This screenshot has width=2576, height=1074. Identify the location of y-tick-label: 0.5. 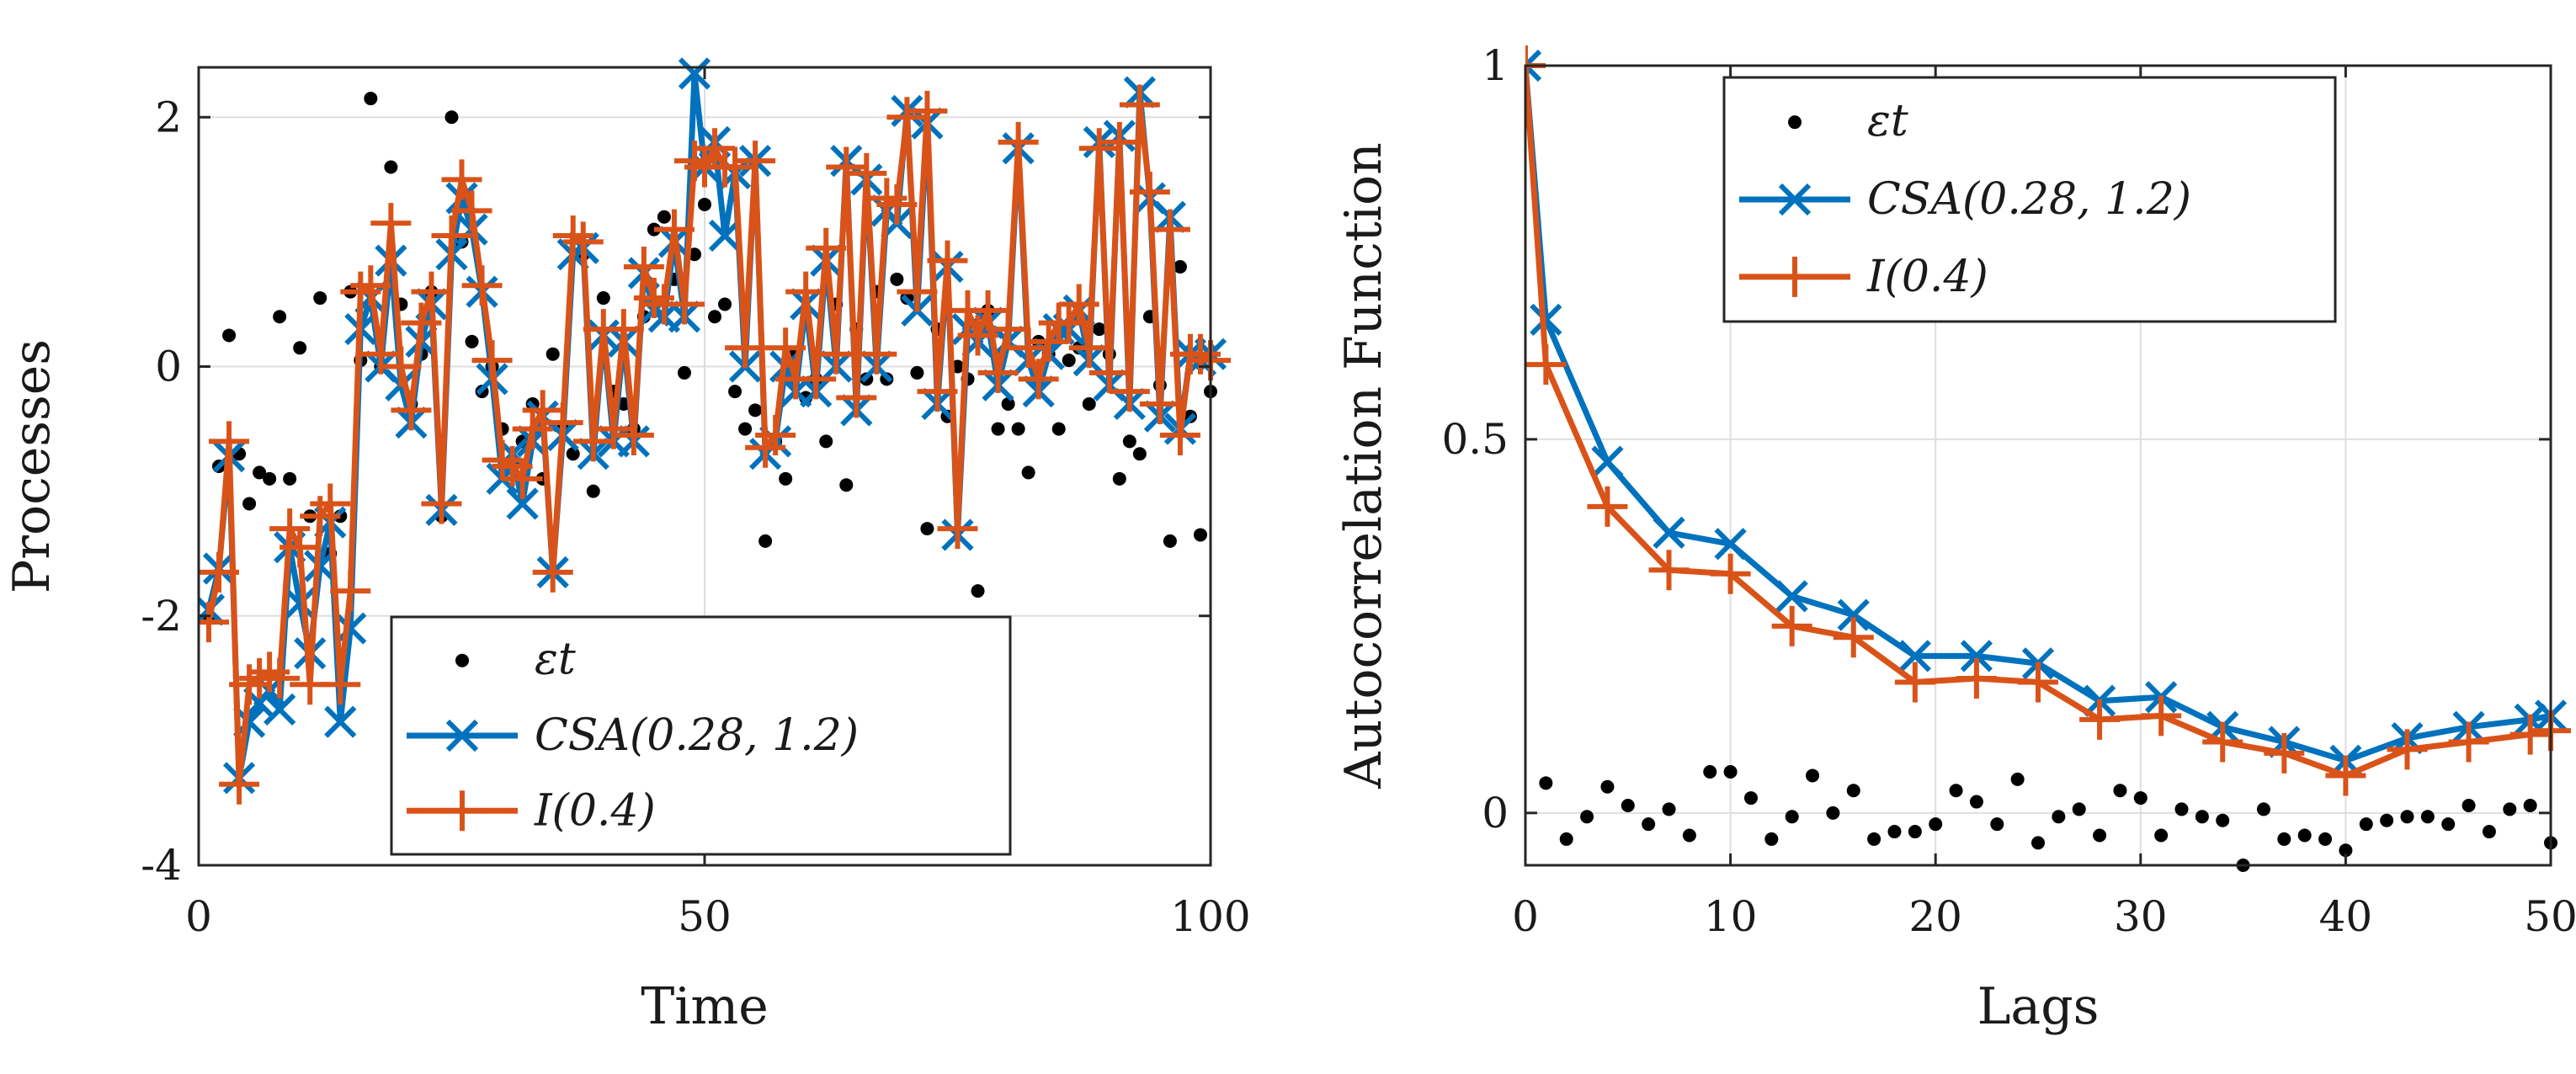
(1475, 440).